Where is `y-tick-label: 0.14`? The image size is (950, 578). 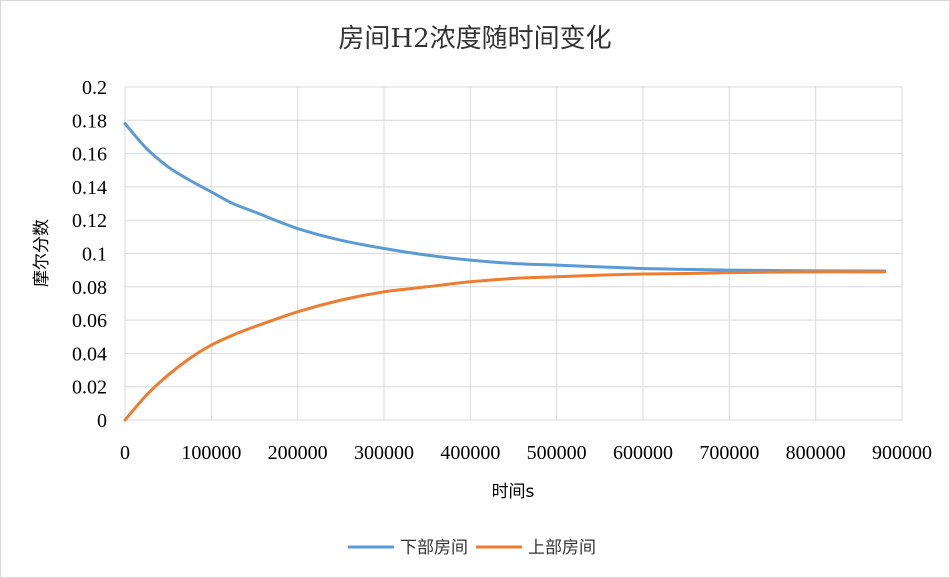
y-tick-label: 0.14 is located at coordinates (89, 188).